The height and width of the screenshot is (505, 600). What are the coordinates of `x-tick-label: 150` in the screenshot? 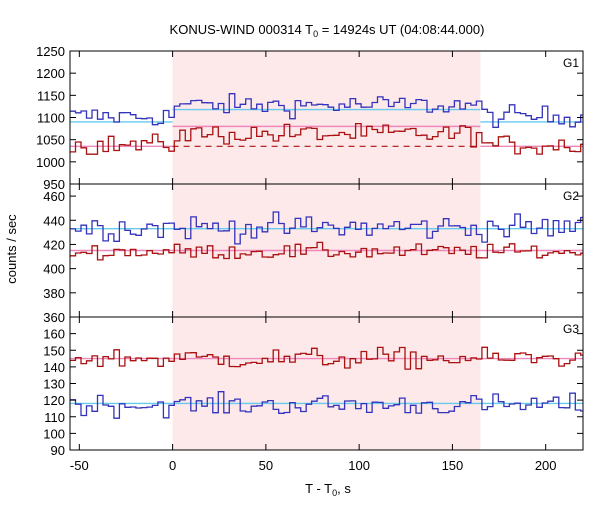 It's located at (453, 465).